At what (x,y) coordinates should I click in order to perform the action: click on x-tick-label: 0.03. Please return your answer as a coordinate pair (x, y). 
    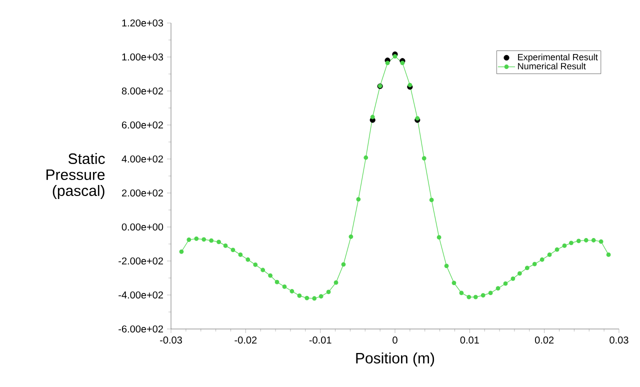
    Looking at the image, I should click on (619, 340).